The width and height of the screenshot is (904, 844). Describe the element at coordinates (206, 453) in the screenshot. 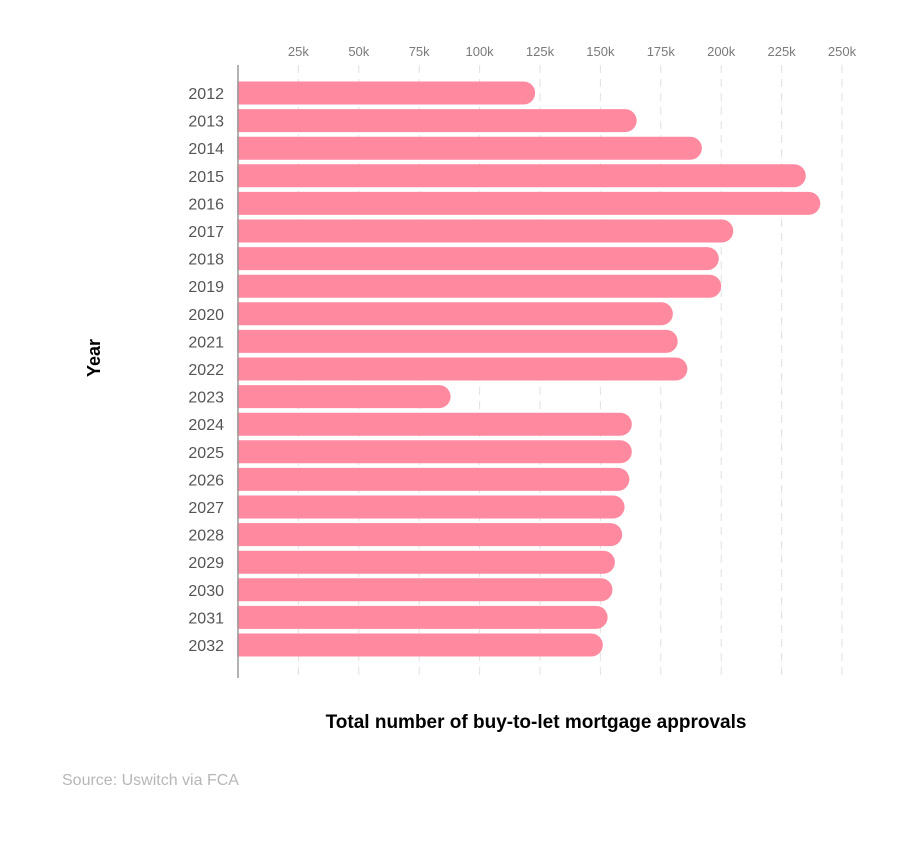

I see `category-label: 2025` at that location.